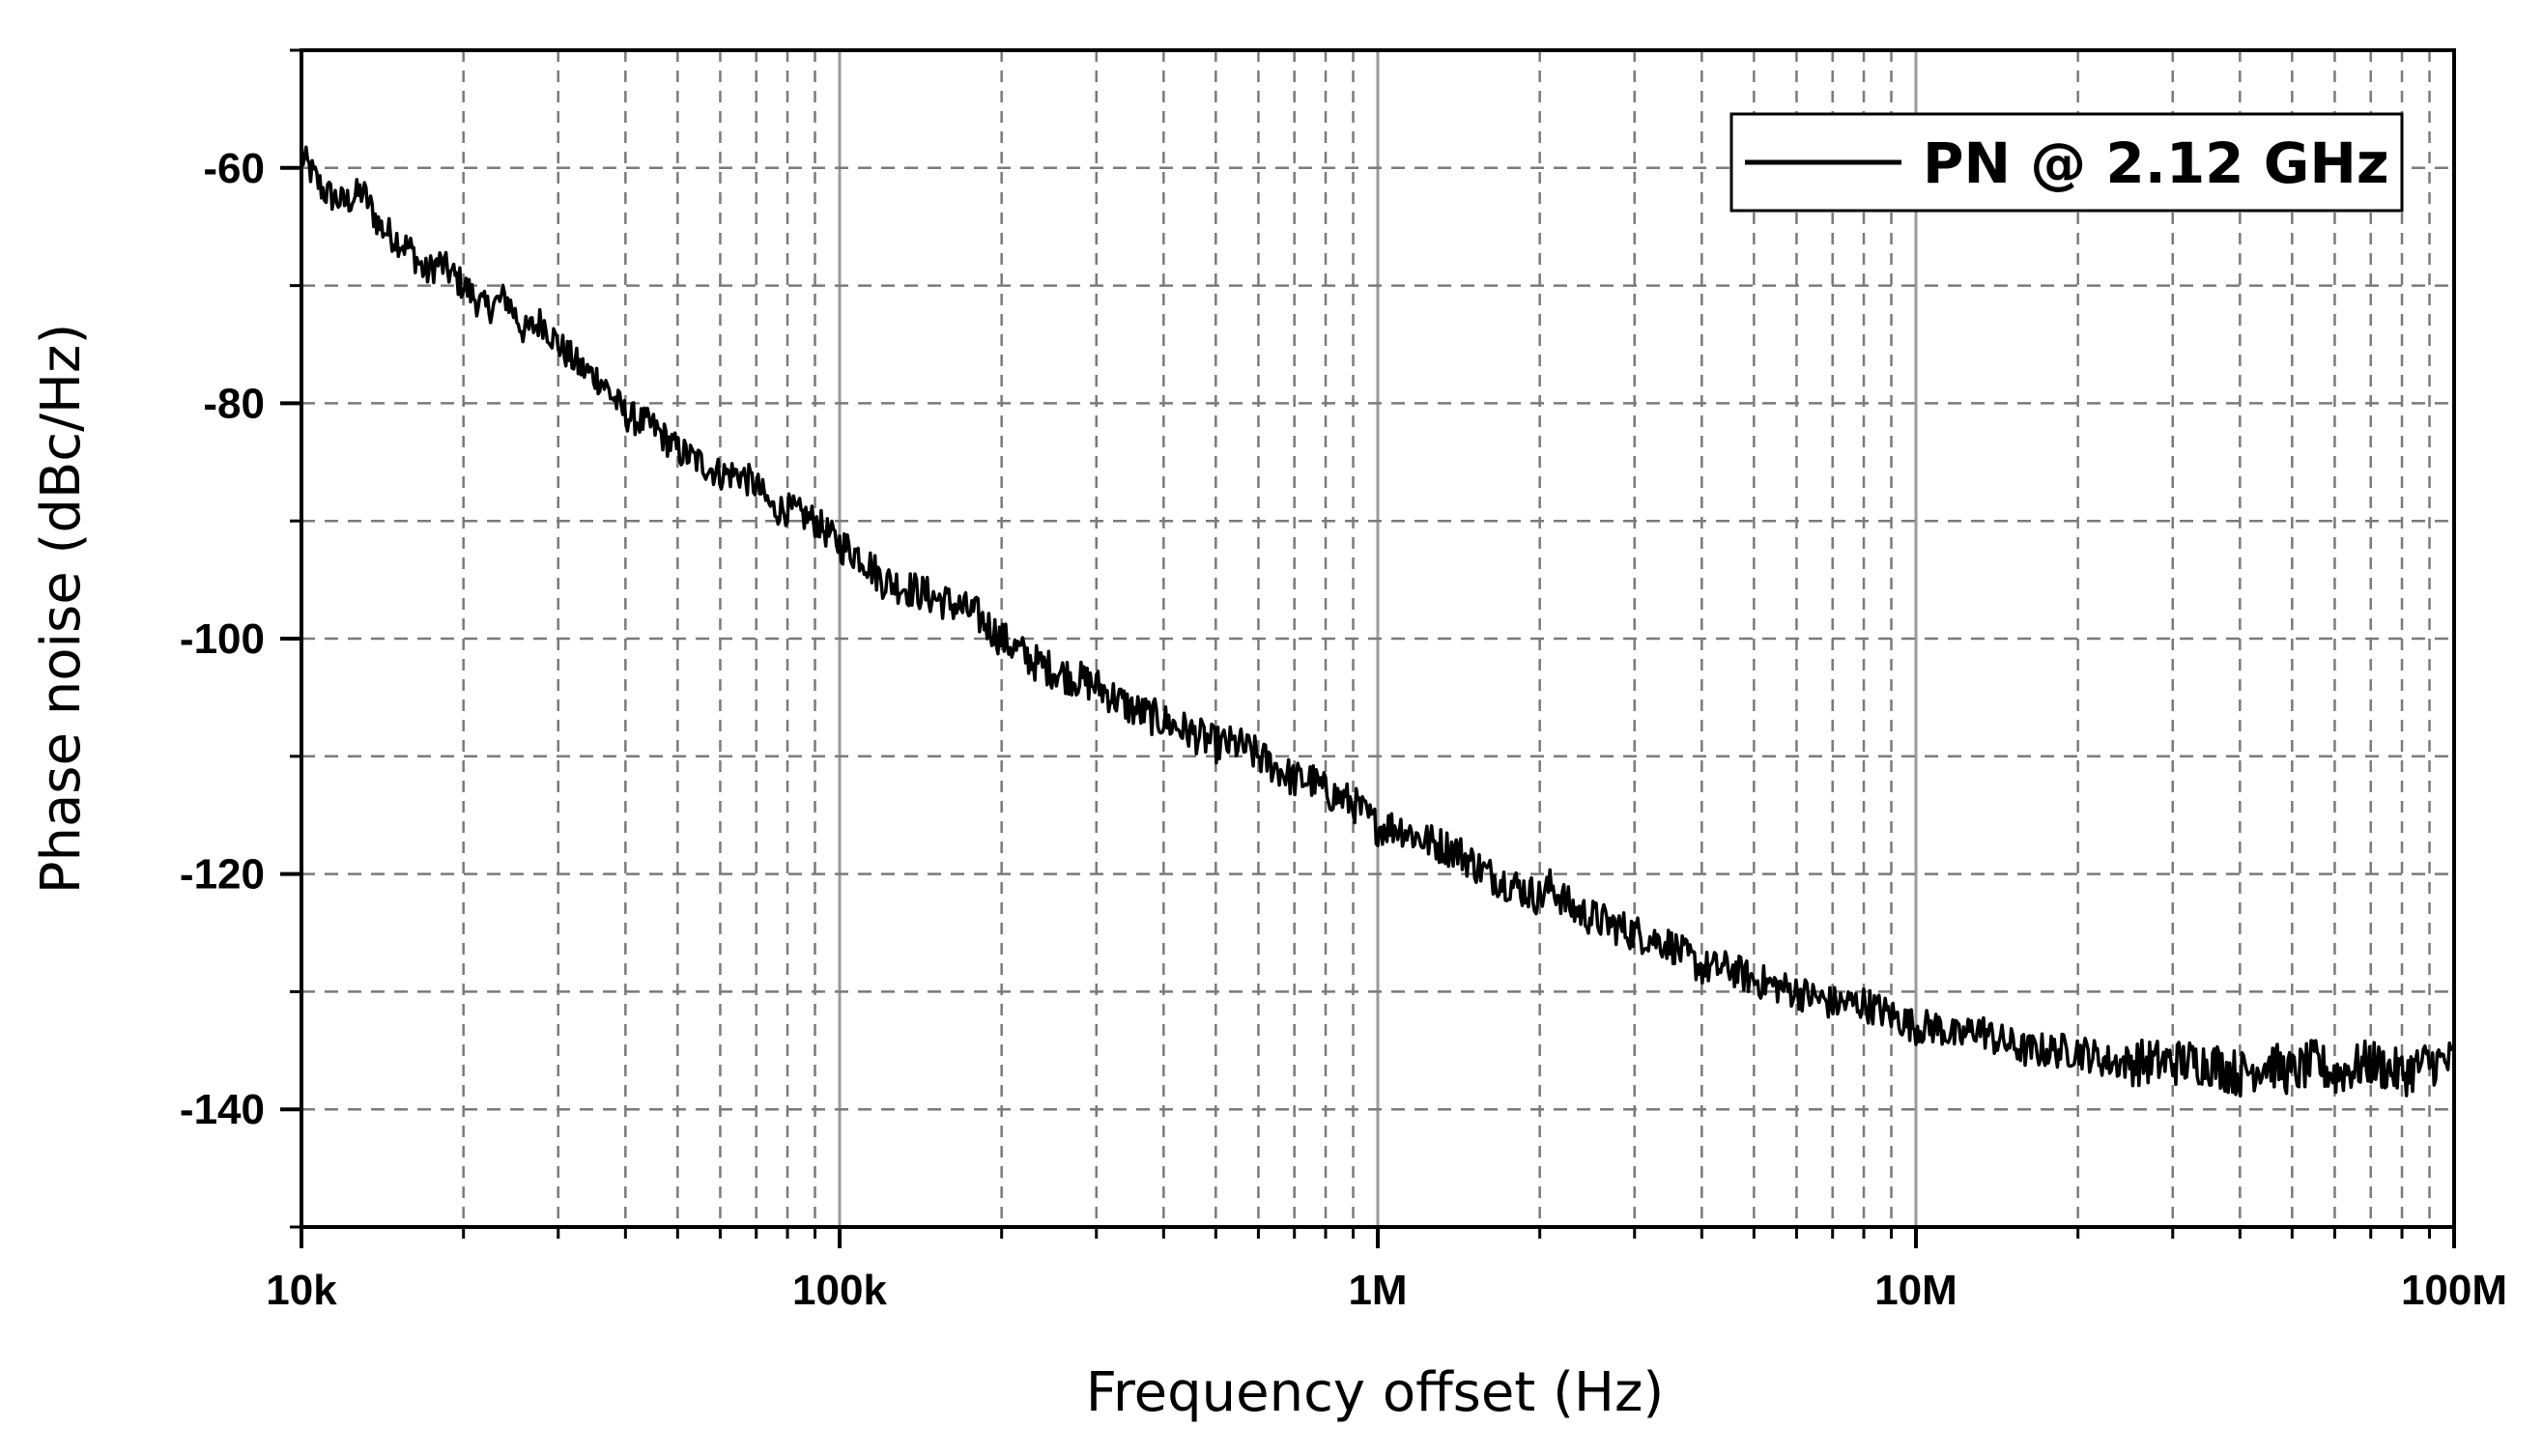 This screenshot has height=1456, width=2543. I want to click on y-axis-title: Phase noise (dBc/Hz), so click(61, 609).